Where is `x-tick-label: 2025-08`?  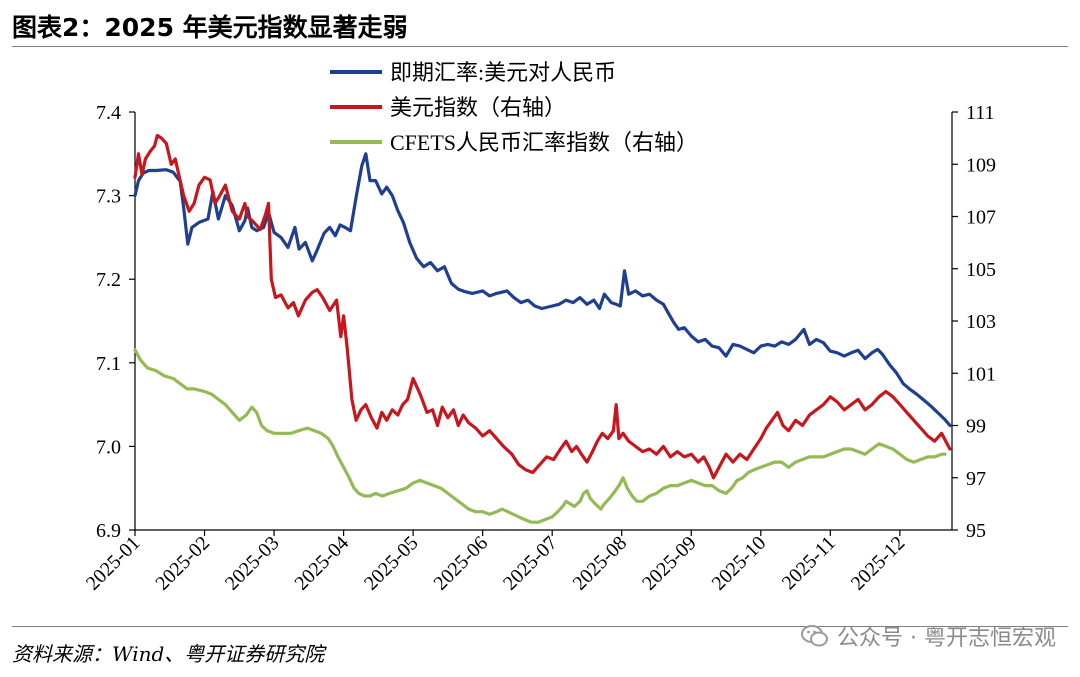 x-tick-label: 2025-08 is located at coordinates (600, 563).